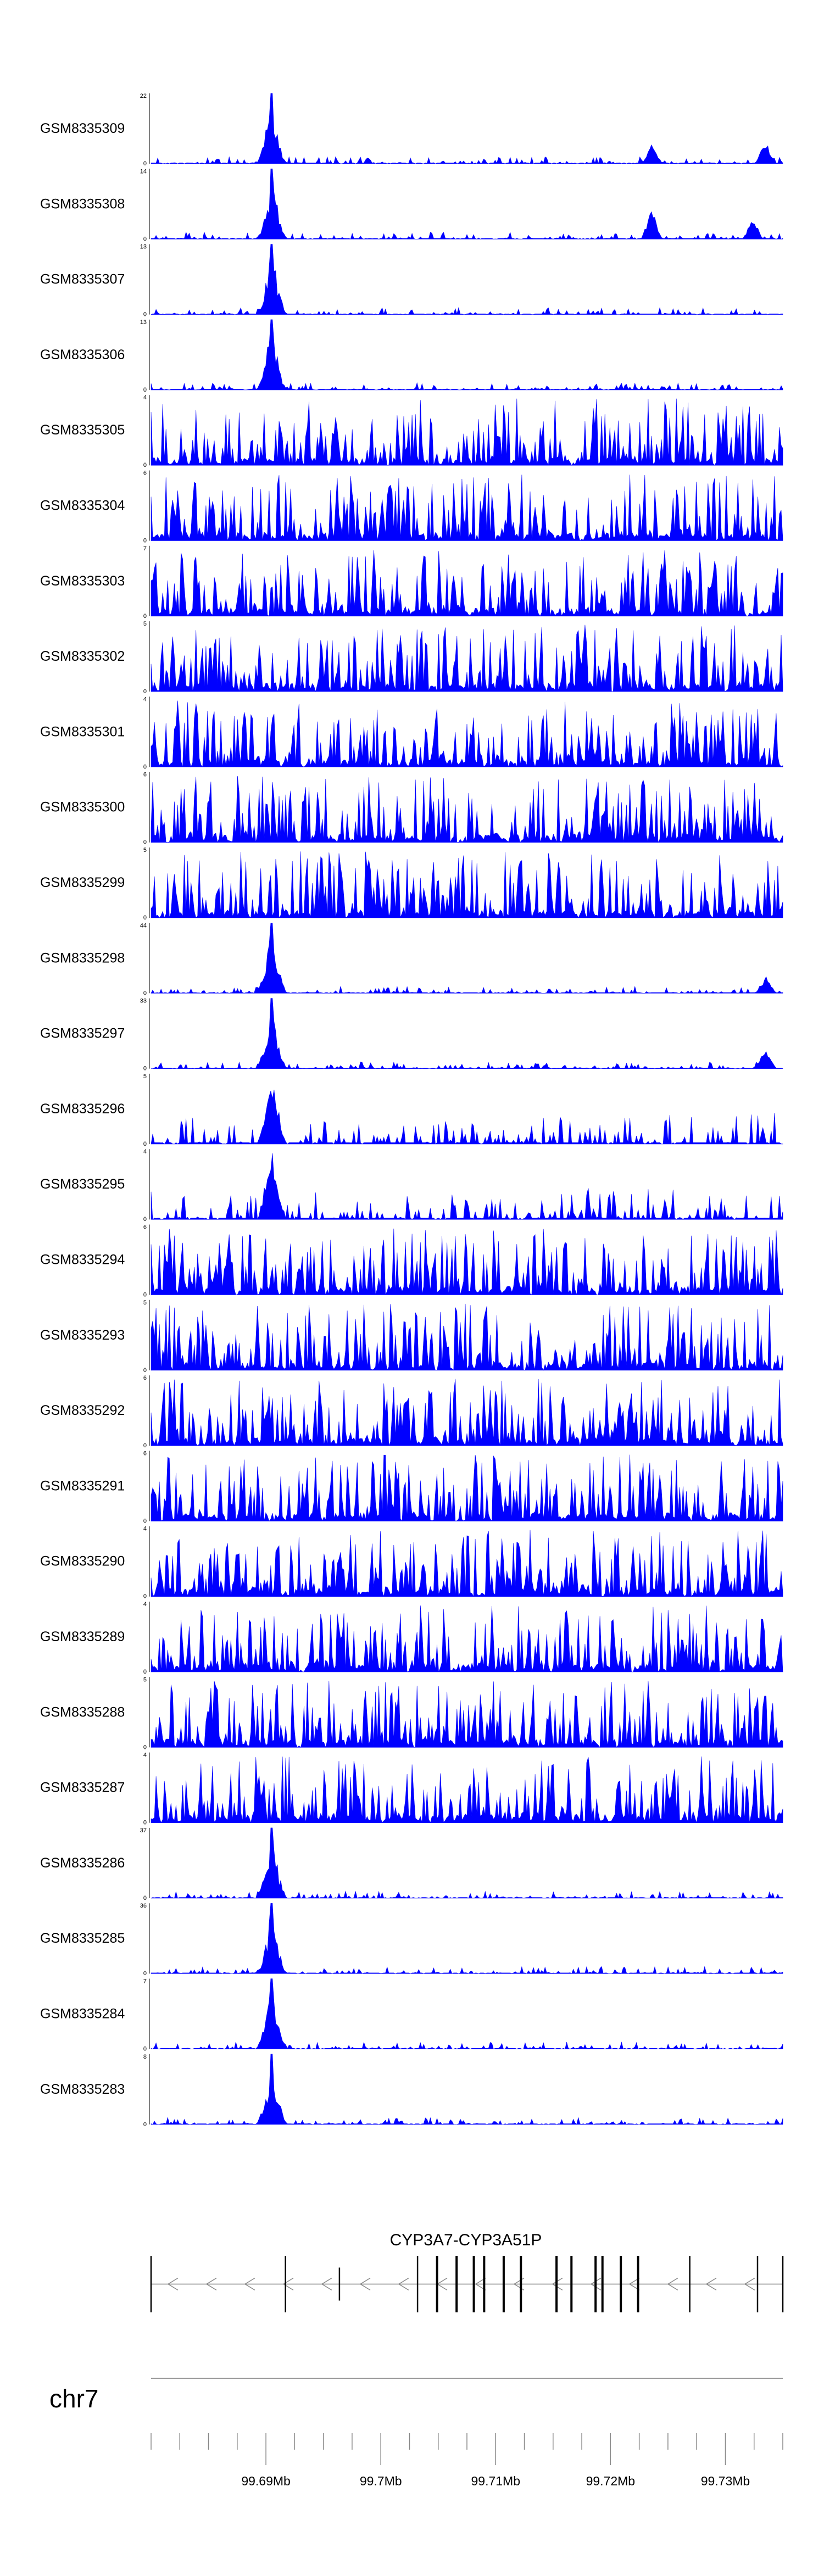 This screenshot has width=824, height=2576. What do you see at coordinates (83, 1712) in the screenshot?
I see `track-label: GSM8335288` at bounding box center [83, 1712].